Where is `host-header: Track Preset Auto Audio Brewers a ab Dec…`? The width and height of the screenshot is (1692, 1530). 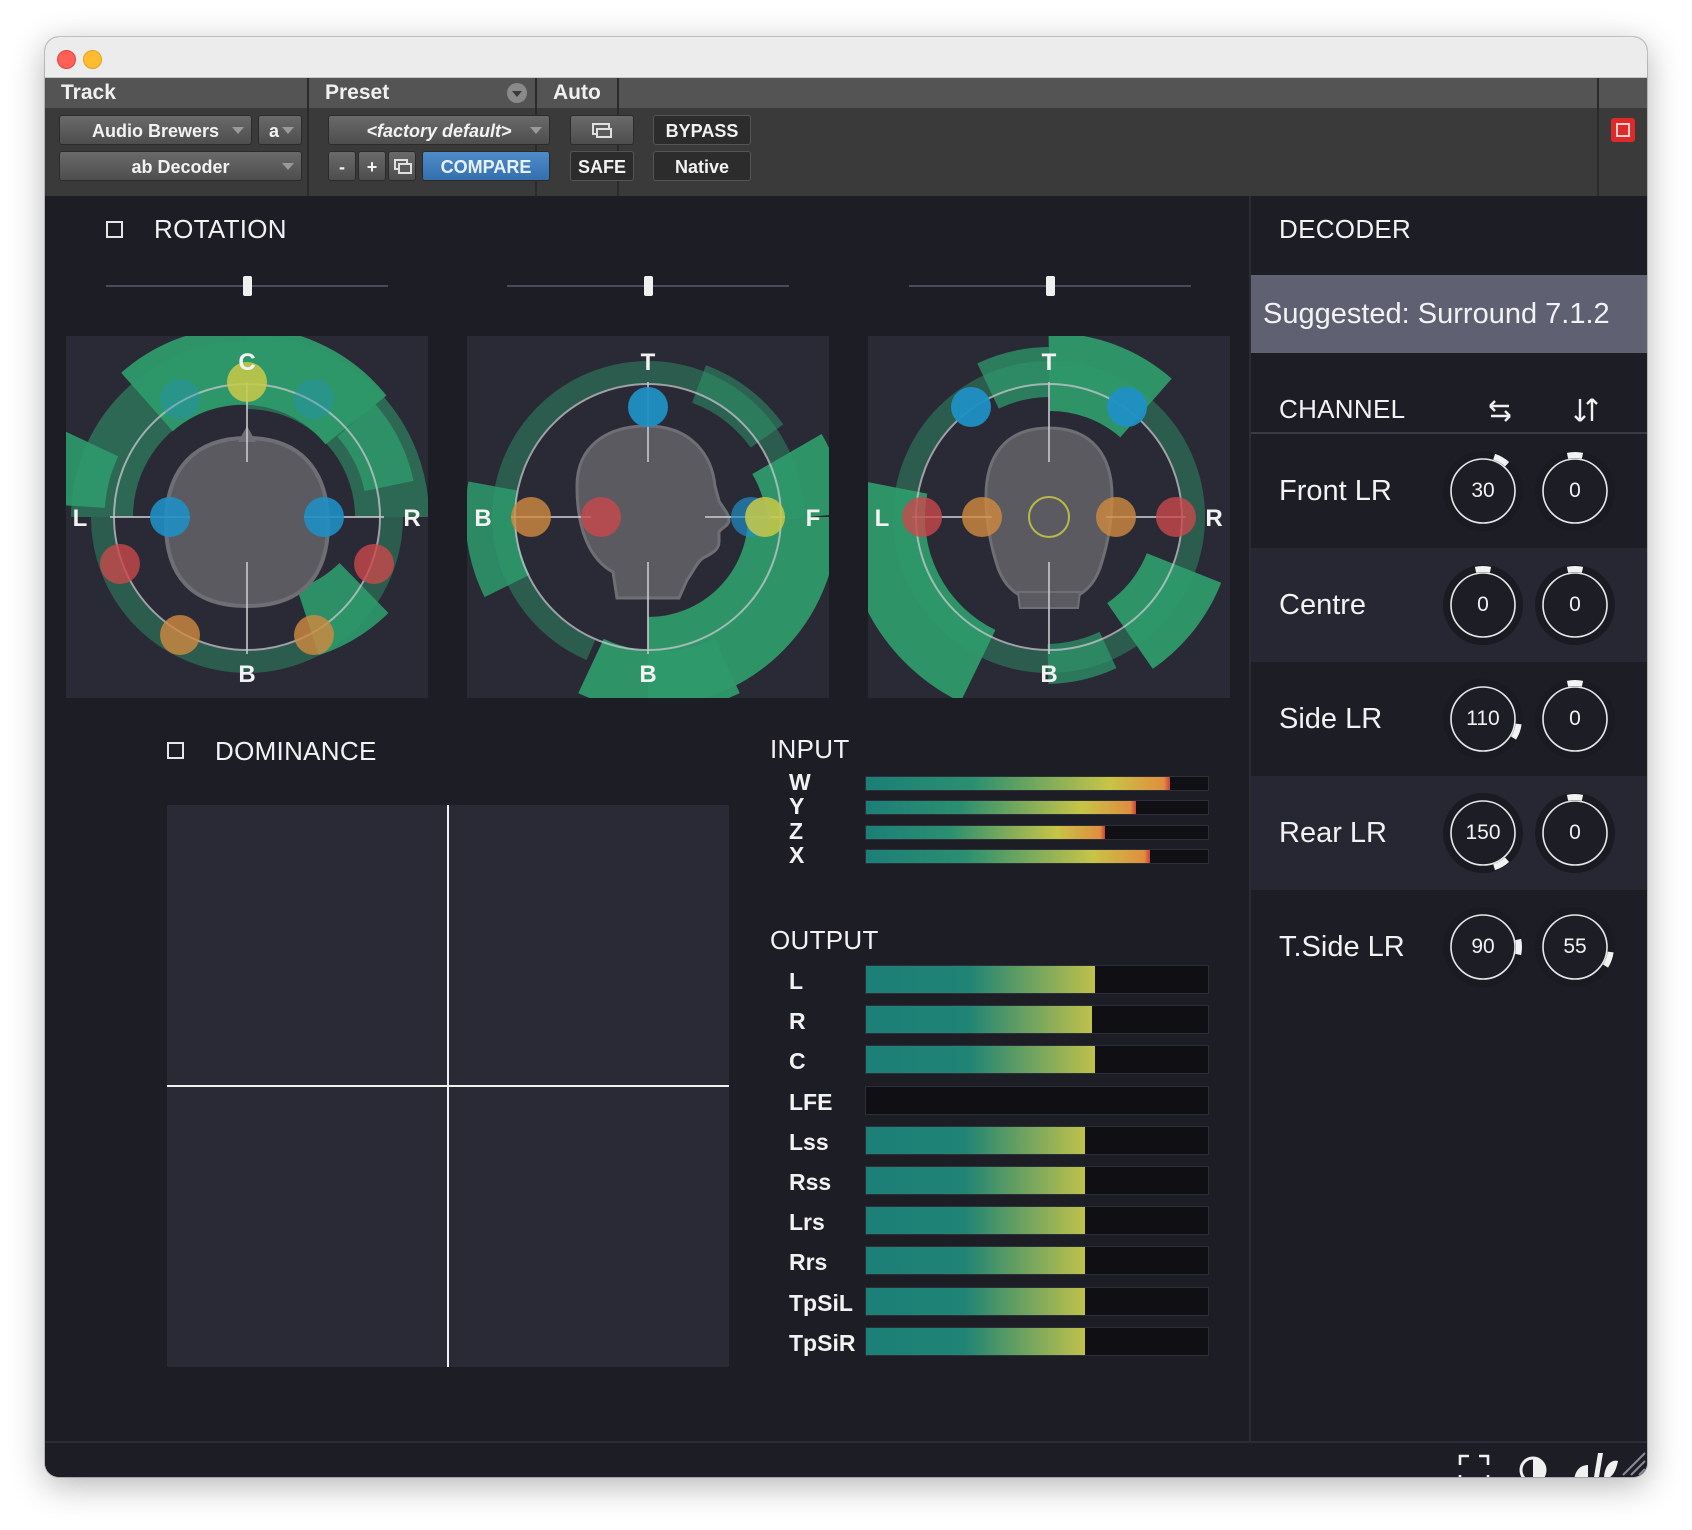
host-header: Track Preset Auto Audio Brewers a ab Dec… is located at coordinates (846, 137).